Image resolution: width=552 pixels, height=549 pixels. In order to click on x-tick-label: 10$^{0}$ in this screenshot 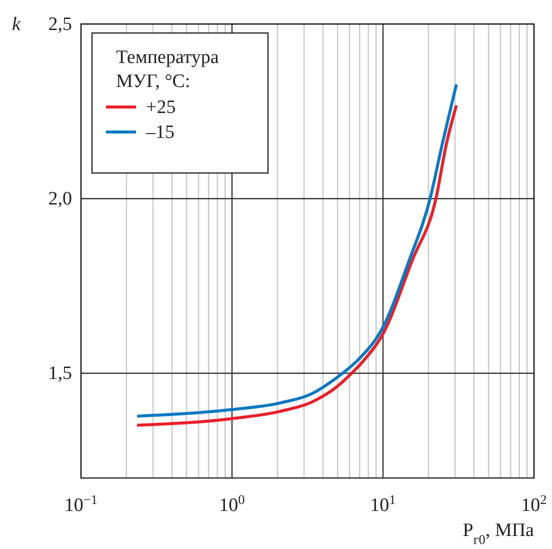, I will do `click(232, 504)`.